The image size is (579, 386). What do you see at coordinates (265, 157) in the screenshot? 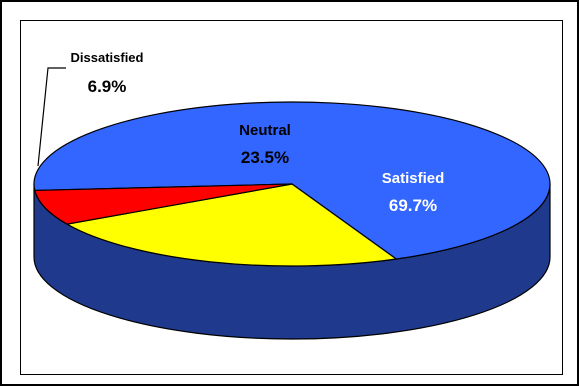
I see `label-neutral-value: 23.5%` at bounding box center [265, 157].